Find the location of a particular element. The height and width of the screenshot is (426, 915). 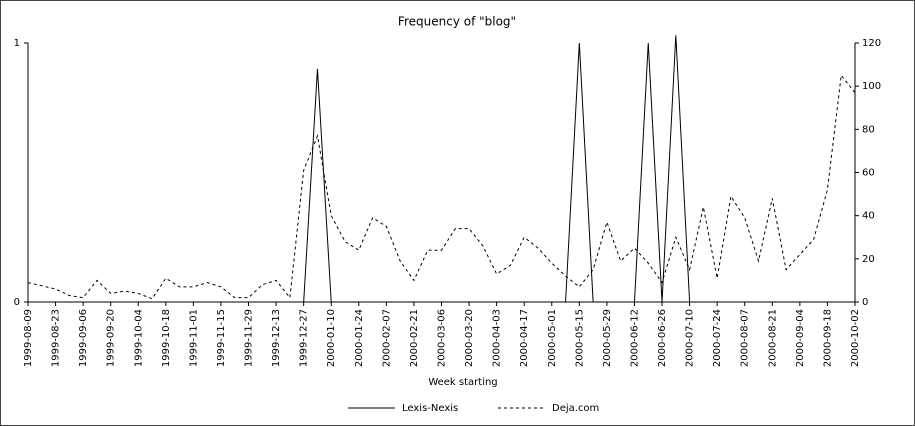

x-tick-label: 2000-04-17 is located at coordinates (524, 338).